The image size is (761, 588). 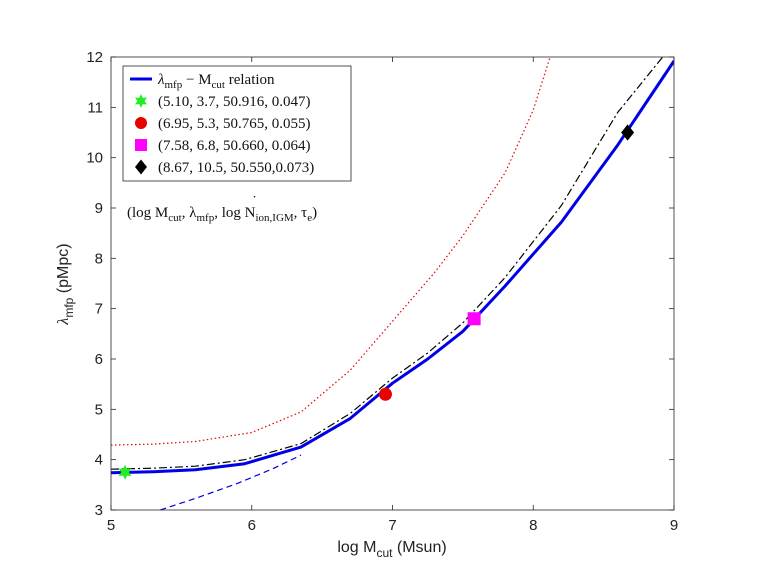 I want to click on y-tick-label: 5, so click(x=99, y=409).